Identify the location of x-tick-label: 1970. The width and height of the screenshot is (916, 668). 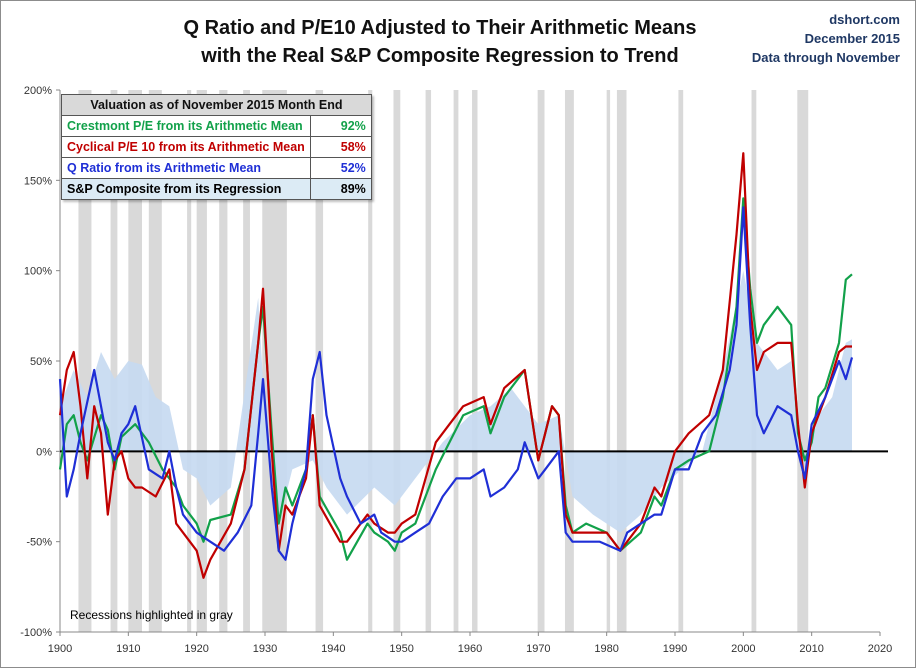
(538, 649).